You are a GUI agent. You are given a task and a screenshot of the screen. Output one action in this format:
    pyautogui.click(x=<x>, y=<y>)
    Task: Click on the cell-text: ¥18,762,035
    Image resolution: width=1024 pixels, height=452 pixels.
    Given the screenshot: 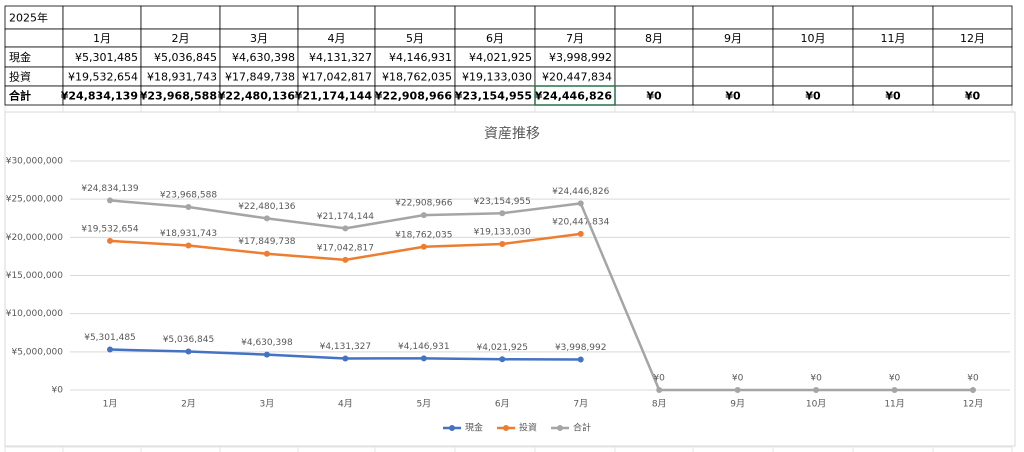 What is the action you would take?
    pyautogui.click(x=417, y=77)
    